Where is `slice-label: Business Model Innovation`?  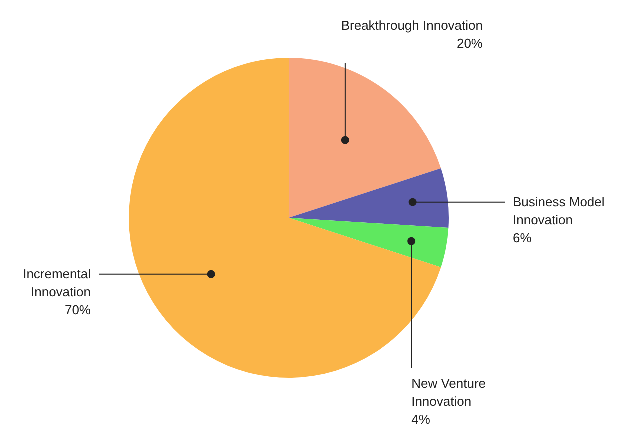 slice-label: Business Model Innovation is located at coordinates (559, 211).